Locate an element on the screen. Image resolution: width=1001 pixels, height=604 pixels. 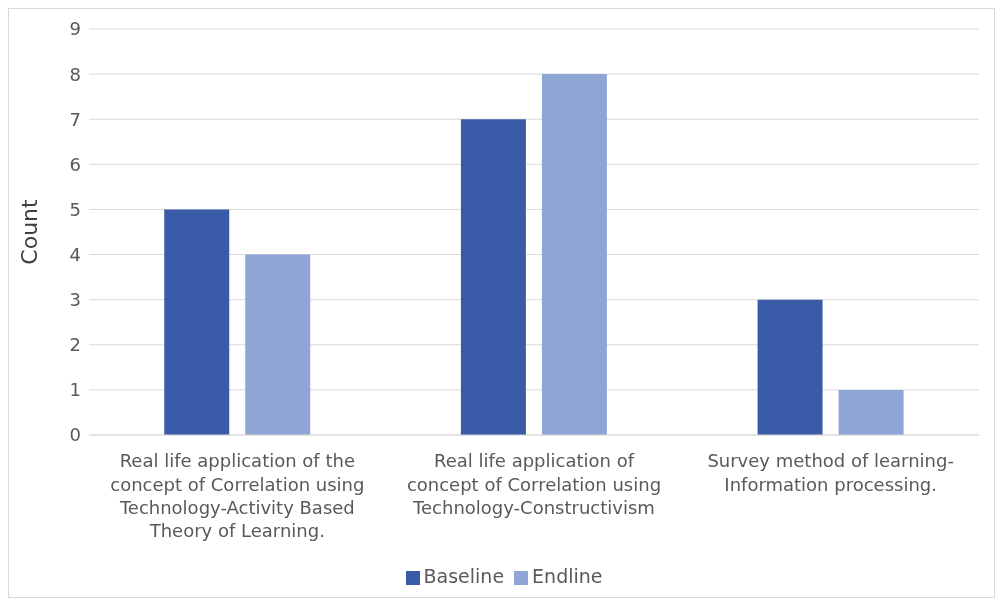
y-tick-label: 0 is located at coordinates (75, 435).